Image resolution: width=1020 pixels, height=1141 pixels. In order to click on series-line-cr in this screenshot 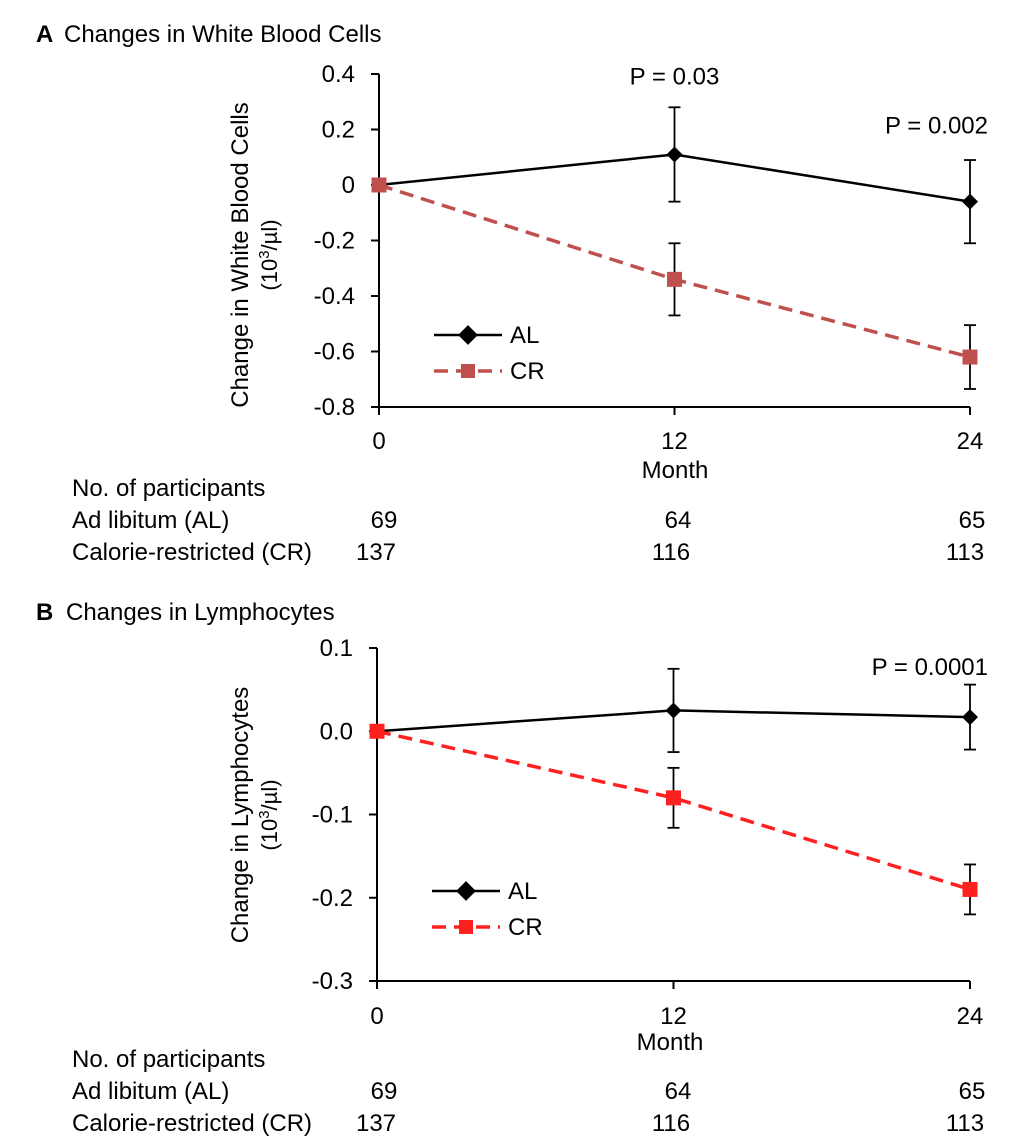, I will do `click(673, 810)`.